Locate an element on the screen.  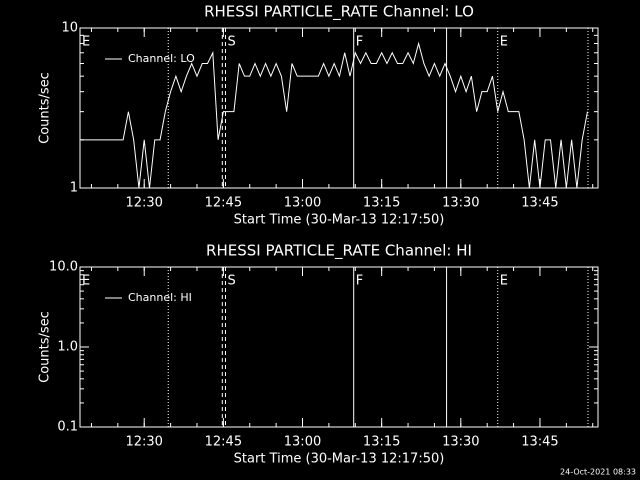
legend-label: Channel: HI is located at coordinates (160, 297).